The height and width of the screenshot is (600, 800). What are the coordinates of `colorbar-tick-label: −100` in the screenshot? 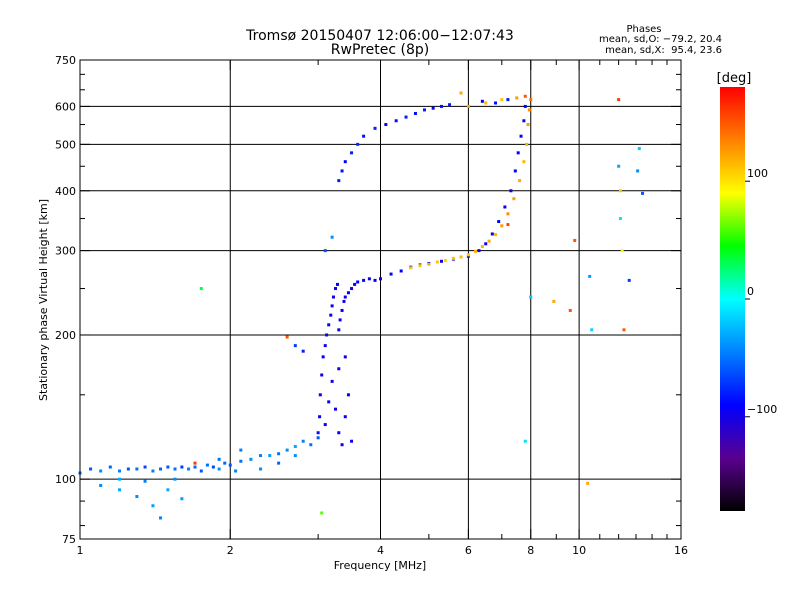 It's located at (762, 409).